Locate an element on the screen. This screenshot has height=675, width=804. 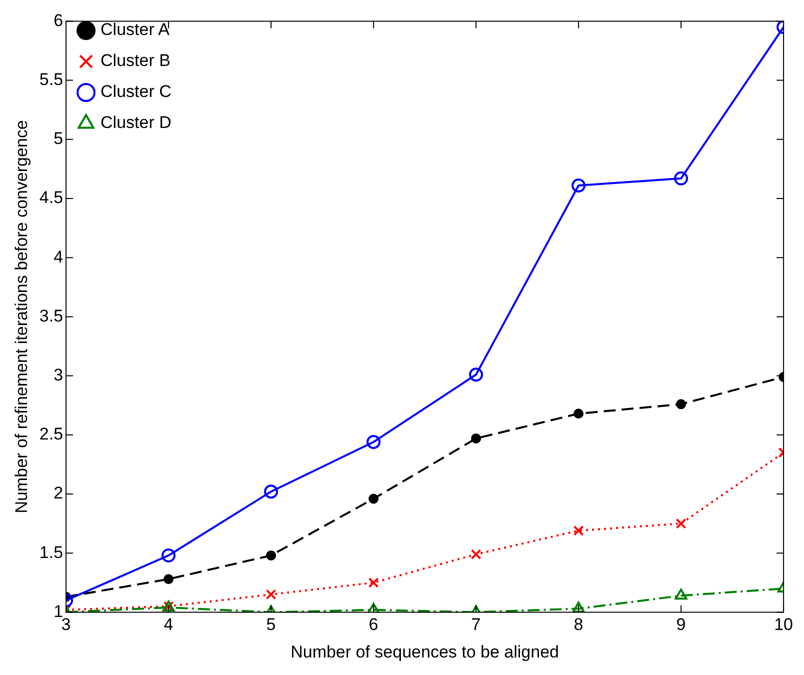
y-tick-label: 1.5 is located at coordinates (51, 552).